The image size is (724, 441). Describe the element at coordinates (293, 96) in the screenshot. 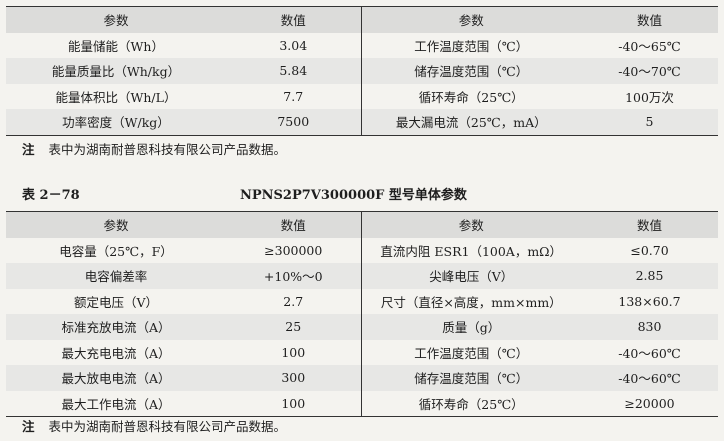

I see `param-value: 7.7` at that location.